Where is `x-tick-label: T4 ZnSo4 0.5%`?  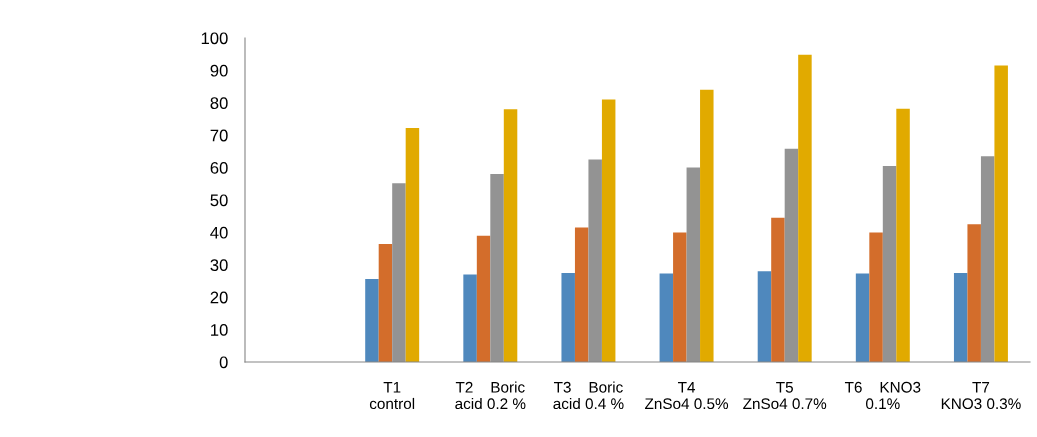 x-tick-label: T4 ZnSo4 0.5% is located at coordinates (687, 396).